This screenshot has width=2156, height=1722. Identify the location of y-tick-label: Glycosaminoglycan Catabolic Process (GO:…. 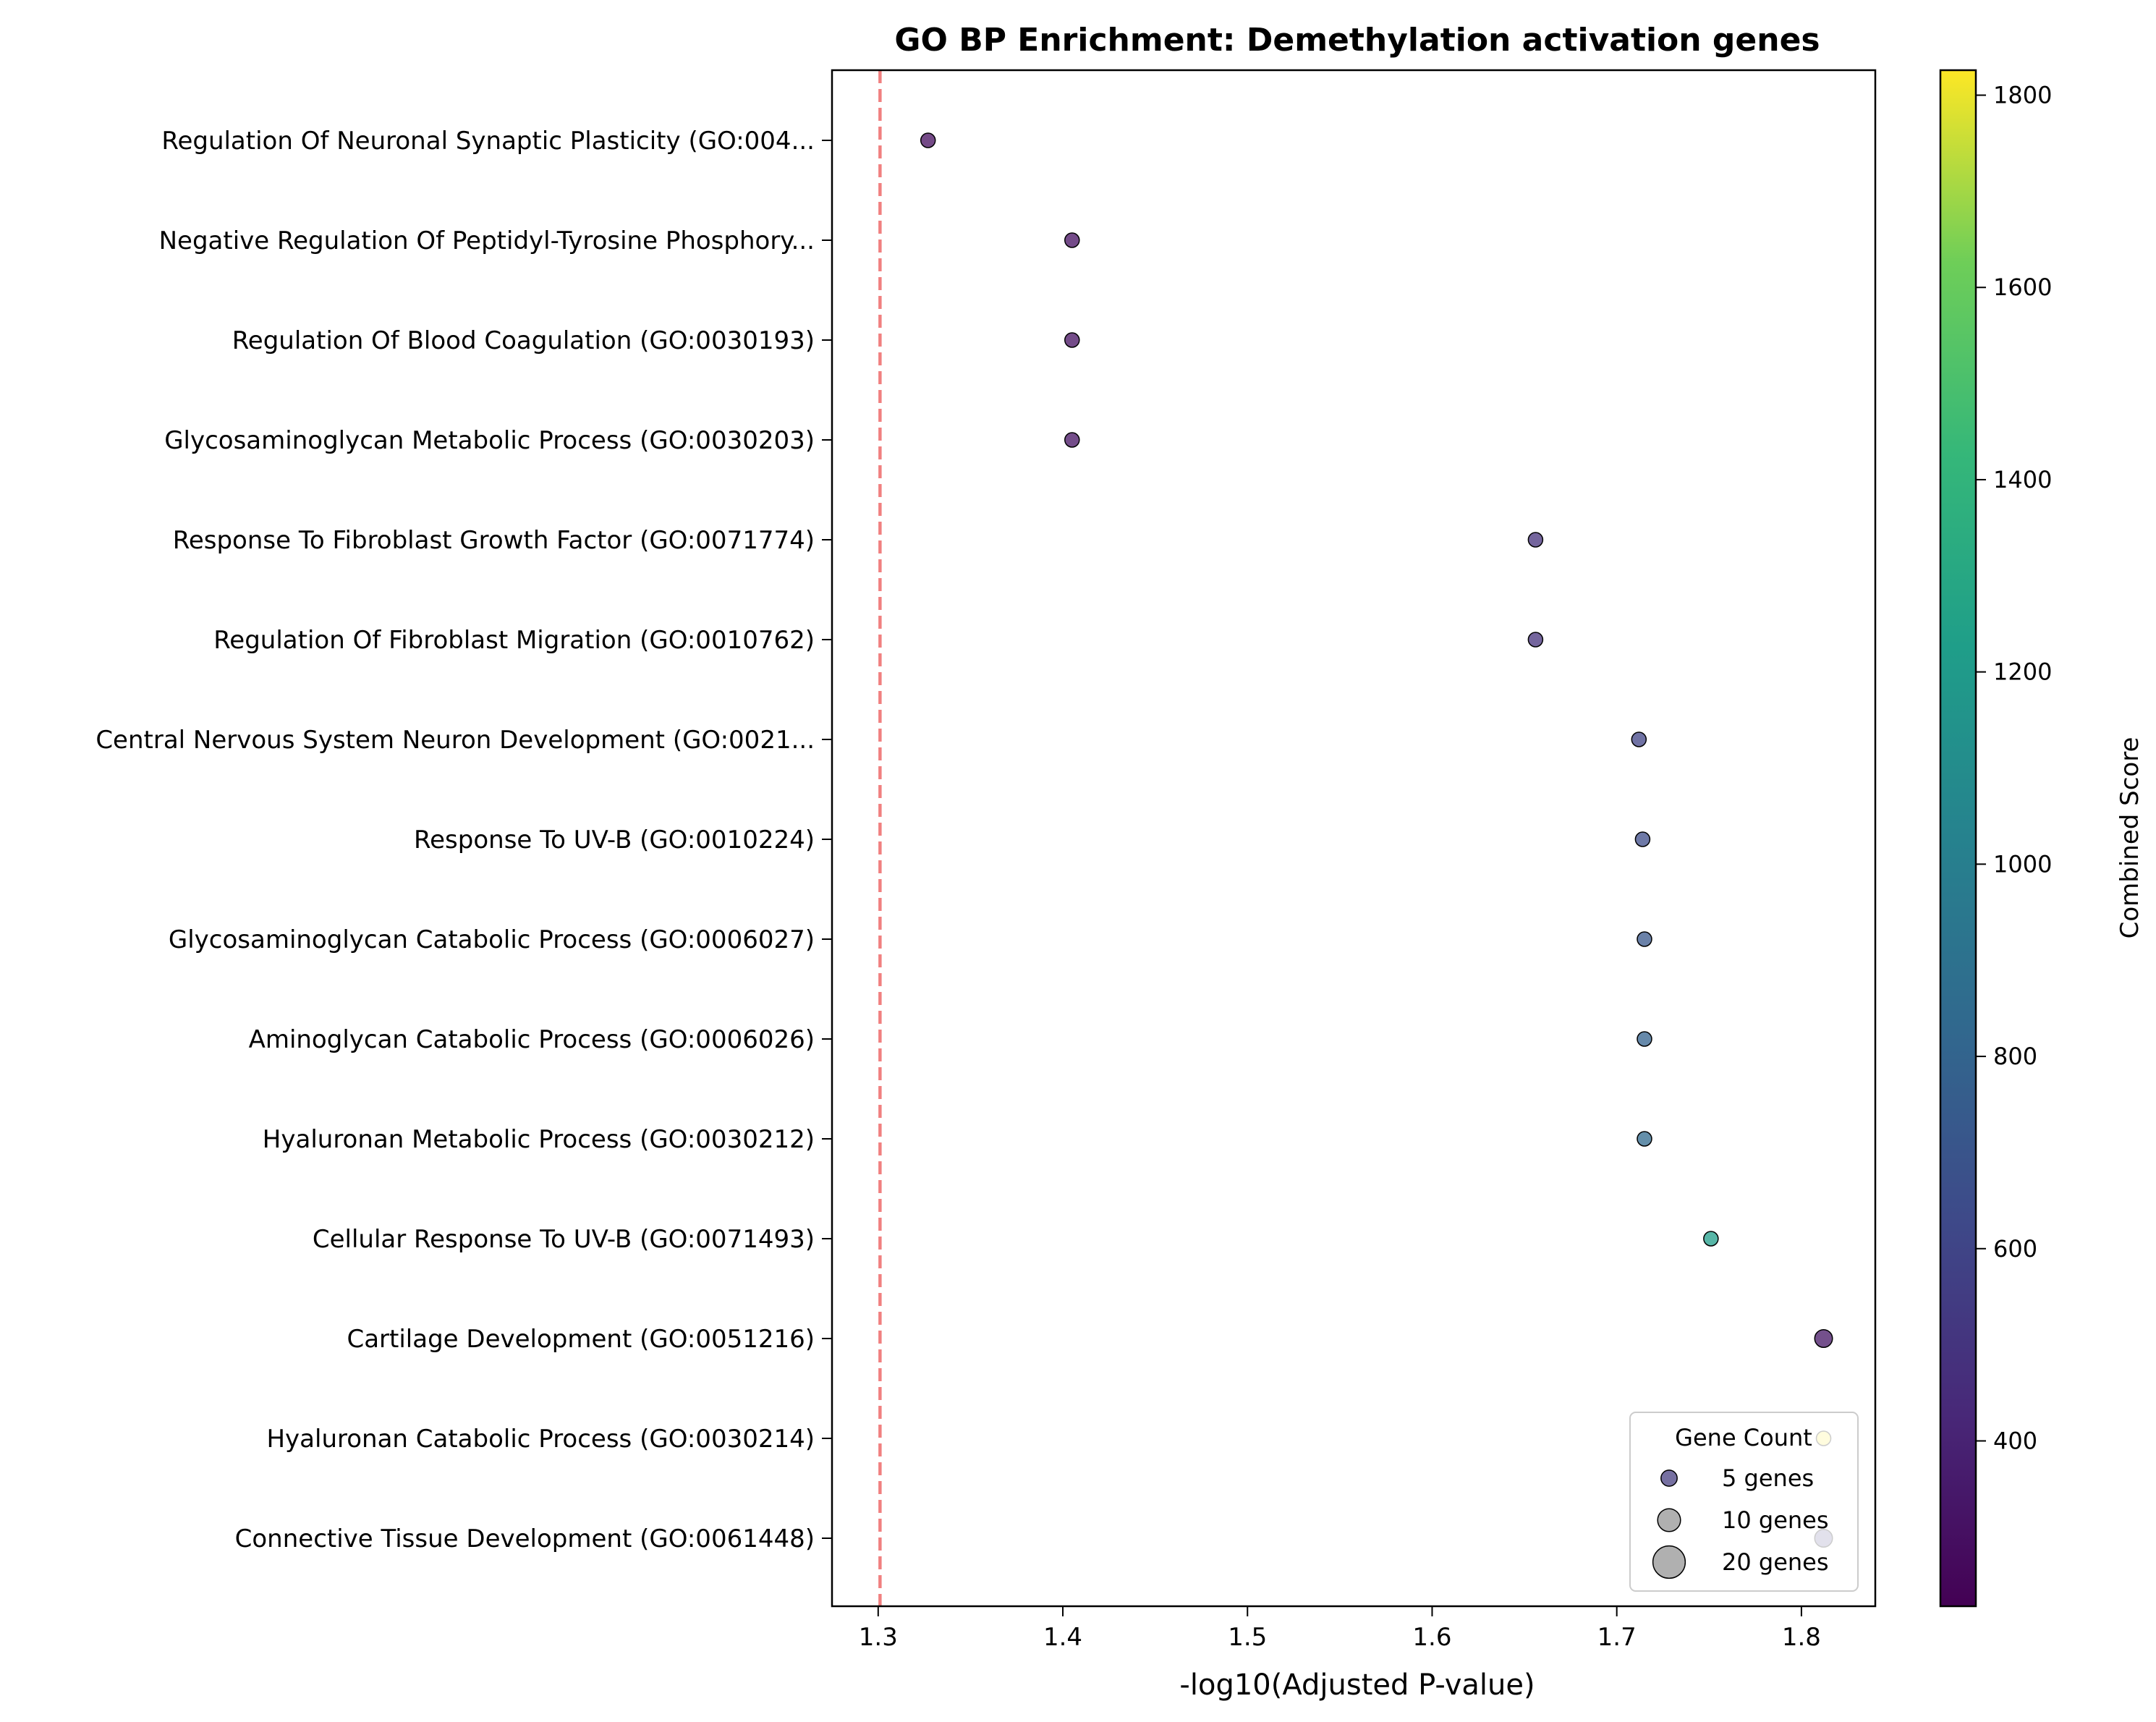
(492, 939).